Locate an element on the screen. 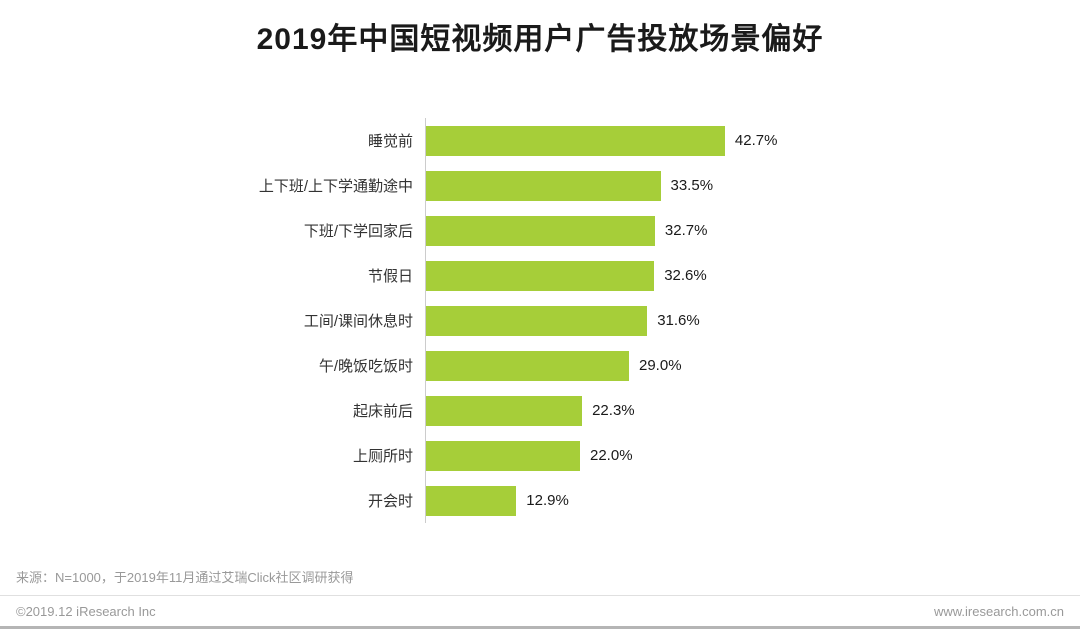  bar-row: 上下班/上下学通勤途中 33.5% is located at coordinates (540, 185).